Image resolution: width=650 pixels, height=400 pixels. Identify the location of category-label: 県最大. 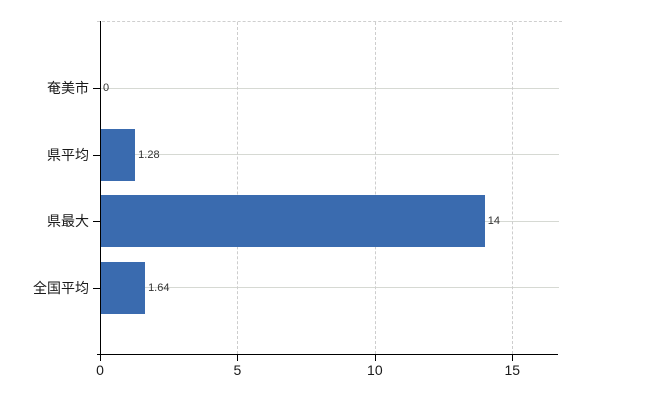
(68, 221).